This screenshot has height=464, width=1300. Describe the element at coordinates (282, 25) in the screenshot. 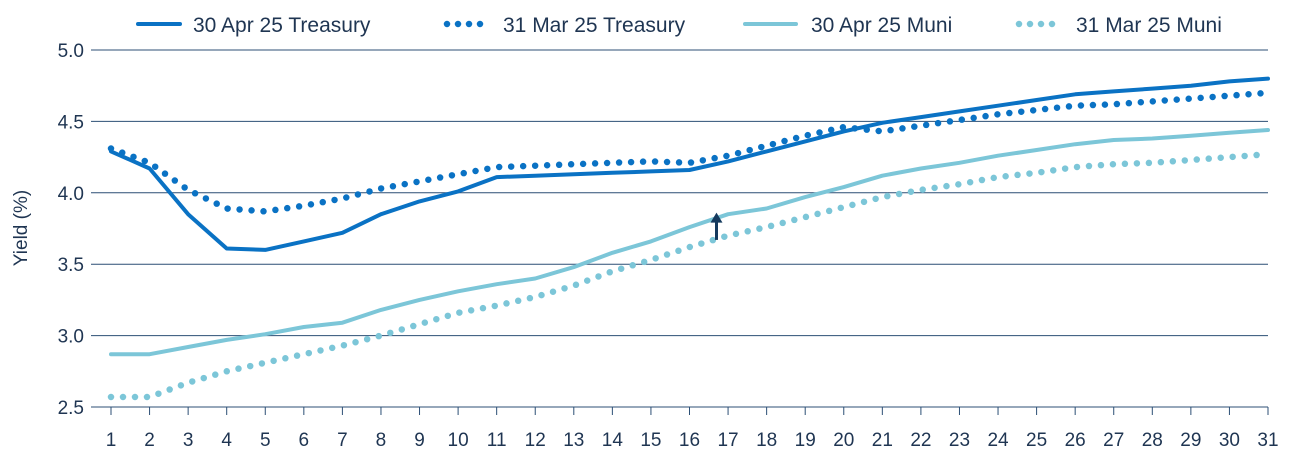

I see `legend-label: 30 Apr 25 Treasury` at that location.